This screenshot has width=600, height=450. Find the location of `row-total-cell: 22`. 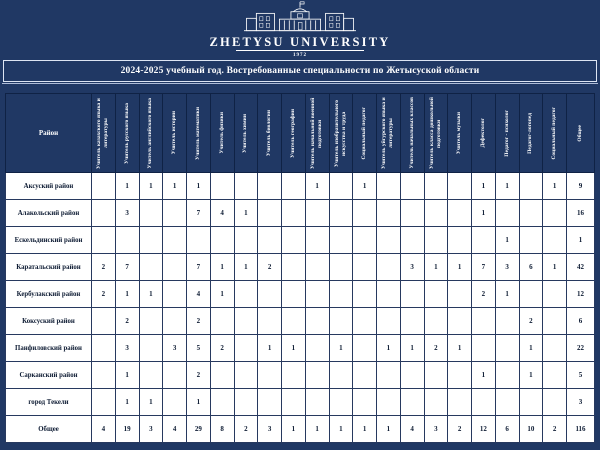

row-total-cell: 22 is located at coordinates (580, 348).